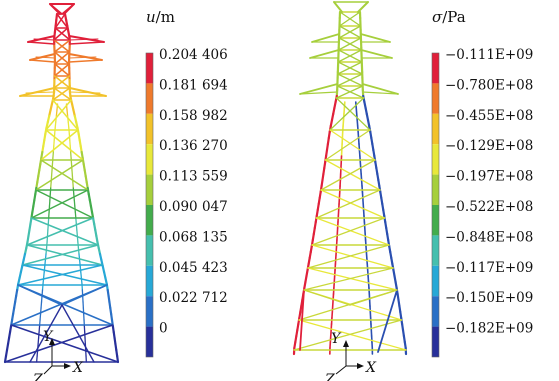 Image resolution: width=559 pixels, height=381 pixels. What do you see at coordinates (193, 146) in the screenshot?
I see `colorbar-tick-label: 0.136 270` at bounding box center [193, 146].